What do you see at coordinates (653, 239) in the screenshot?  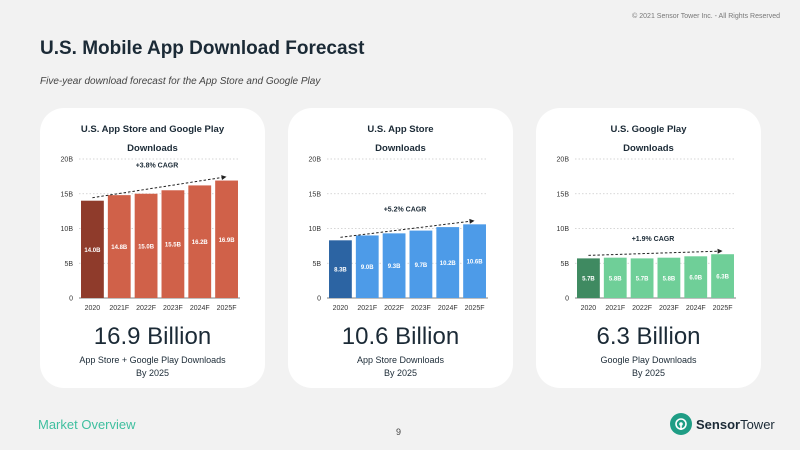 I see `cagr-annotation: +1.9% CAGR` at bounding box center [653, 239].